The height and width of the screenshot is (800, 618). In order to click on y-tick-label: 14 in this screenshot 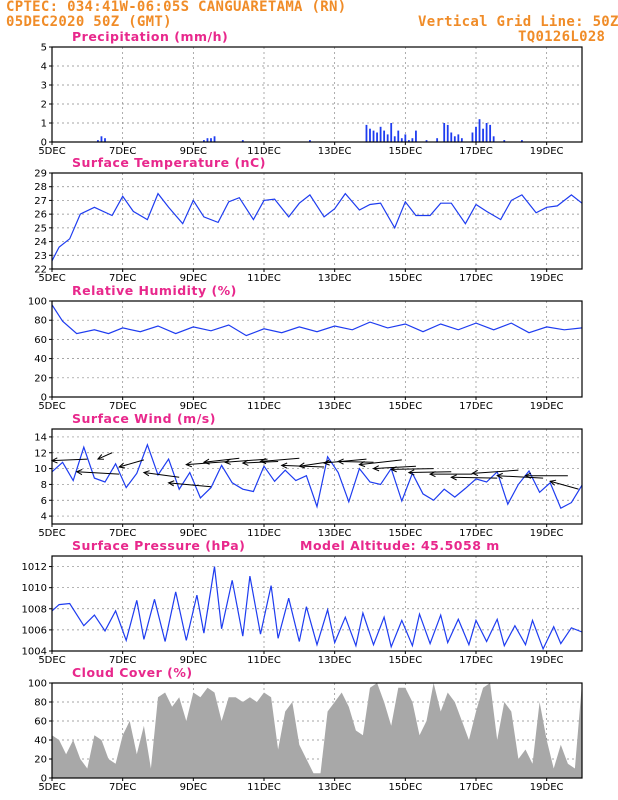, I will do `click(40, 437)`.